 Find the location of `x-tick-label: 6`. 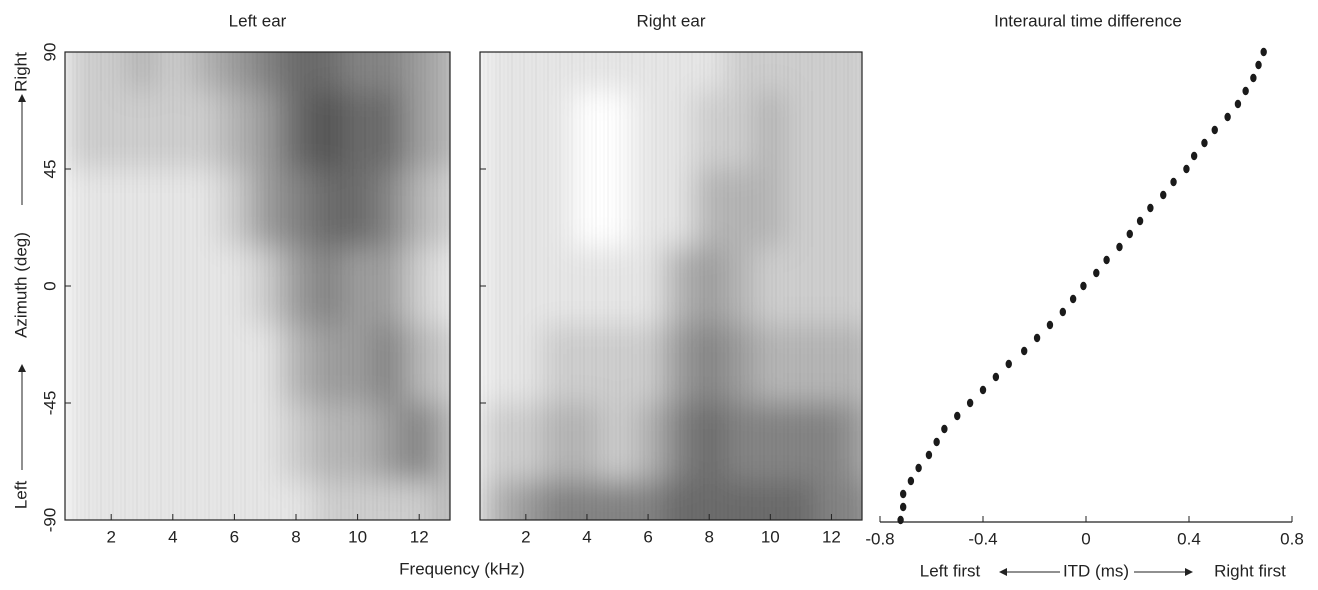

x-tick-label: 6 is located at coordinates (647, 536).